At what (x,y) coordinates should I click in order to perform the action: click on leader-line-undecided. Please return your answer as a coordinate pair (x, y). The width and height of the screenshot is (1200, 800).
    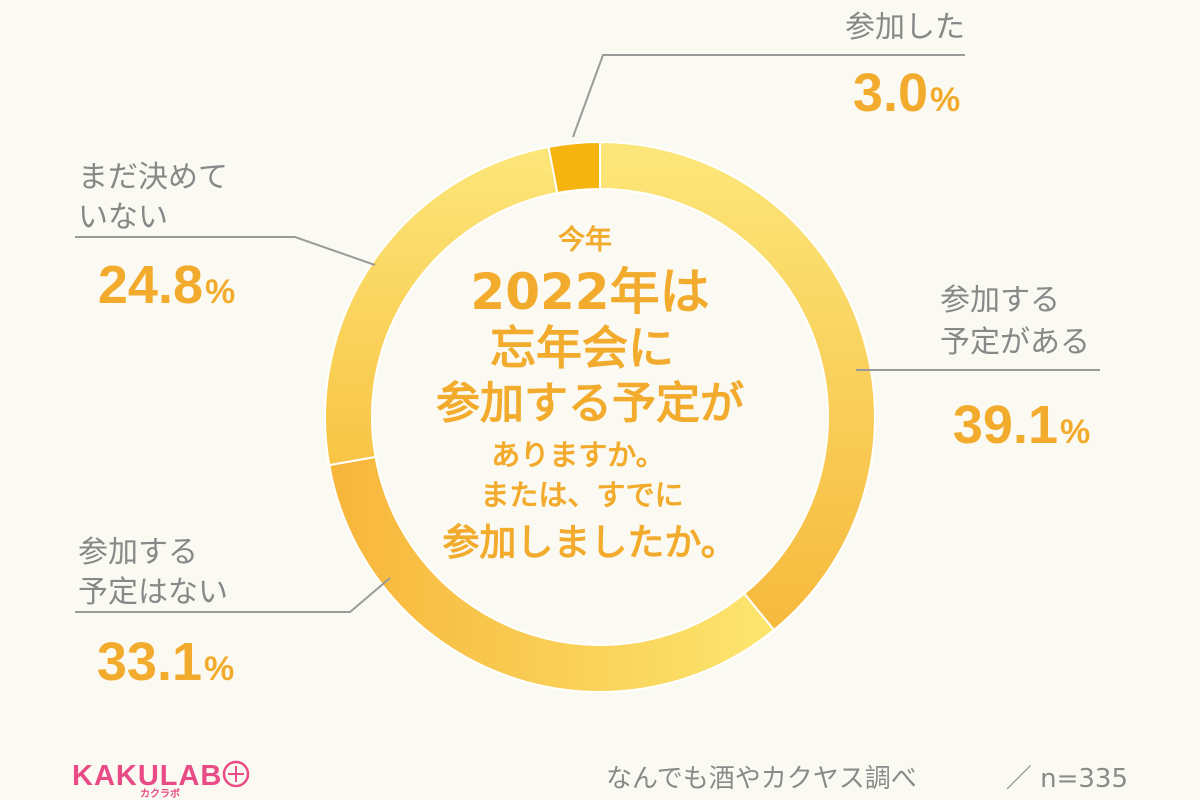
    Looking at the image, I should click on (225, 251).